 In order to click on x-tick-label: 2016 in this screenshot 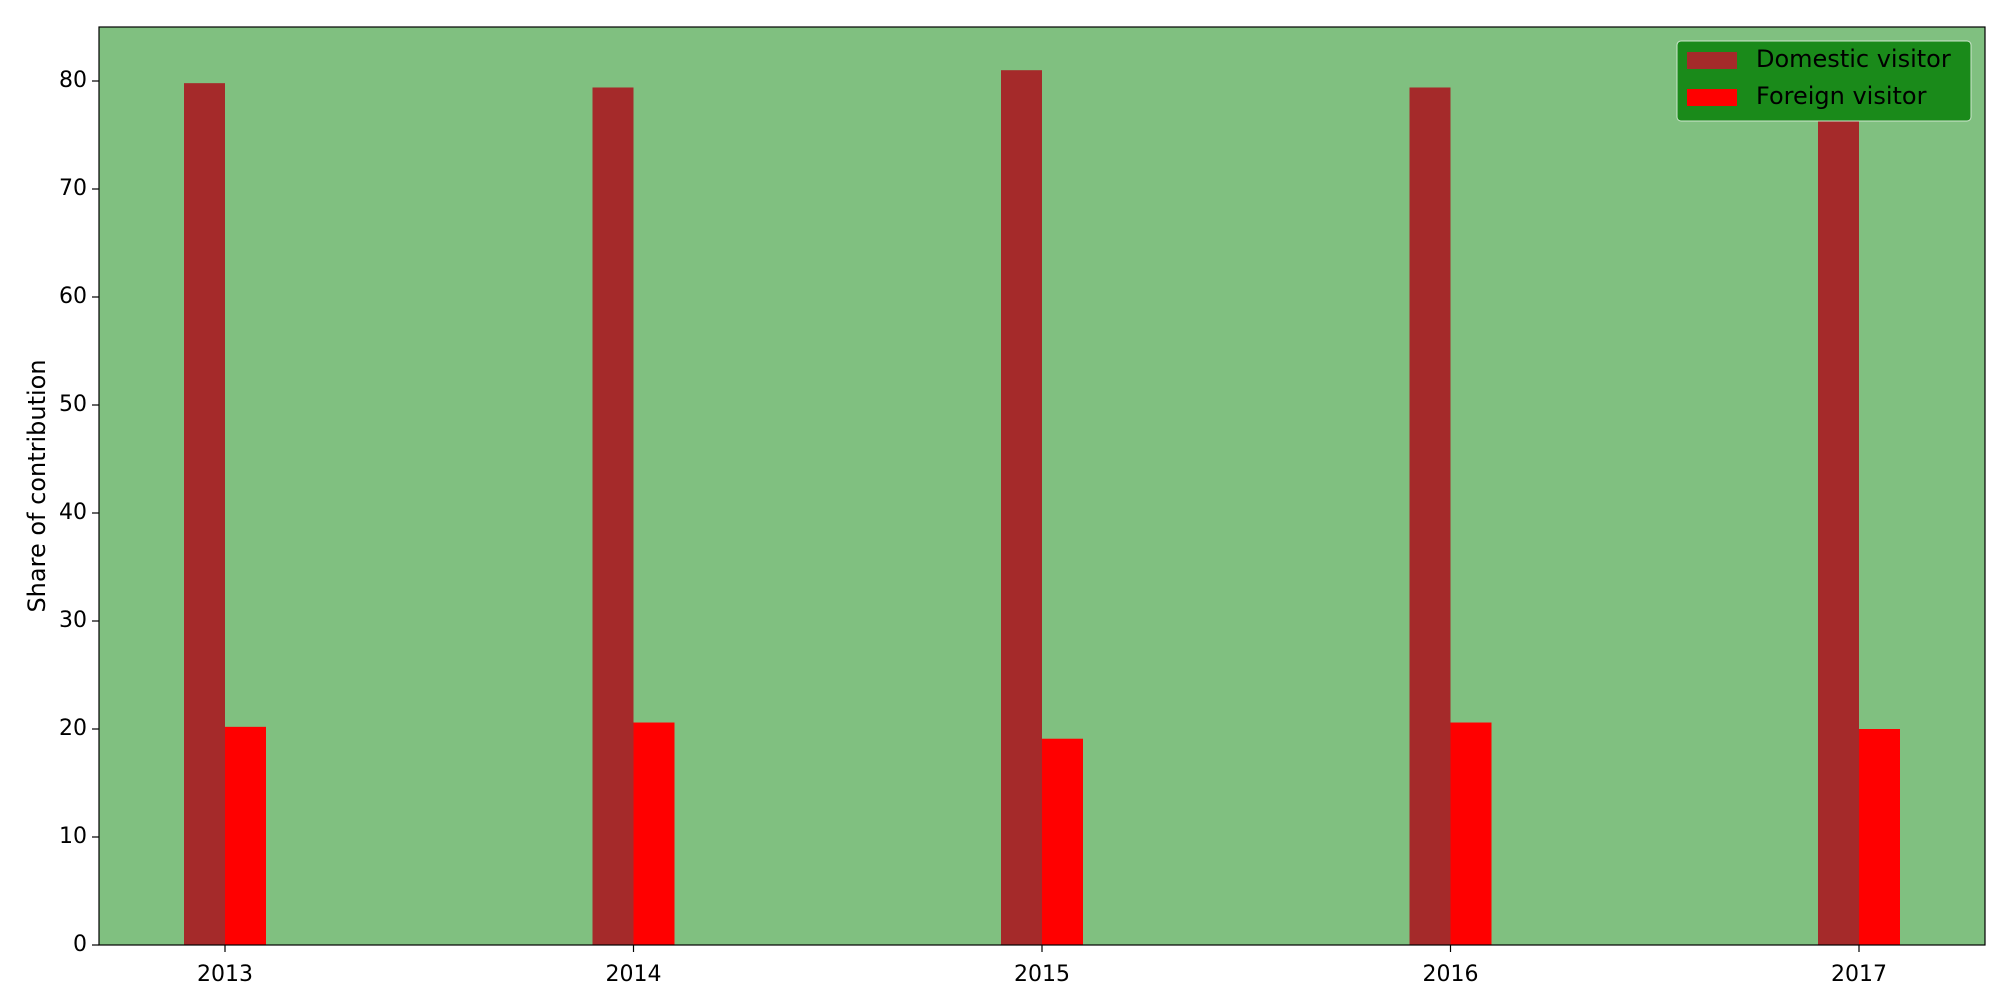, I will do `click(1451, 974)`.